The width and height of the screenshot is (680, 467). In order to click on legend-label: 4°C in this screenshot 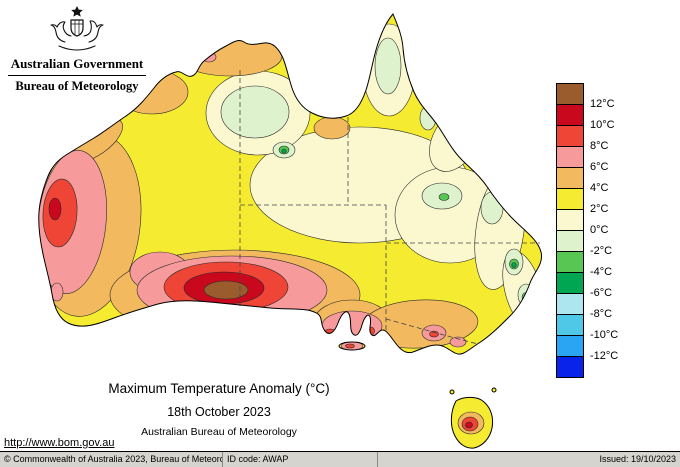, I will do `click(599, 188)`.